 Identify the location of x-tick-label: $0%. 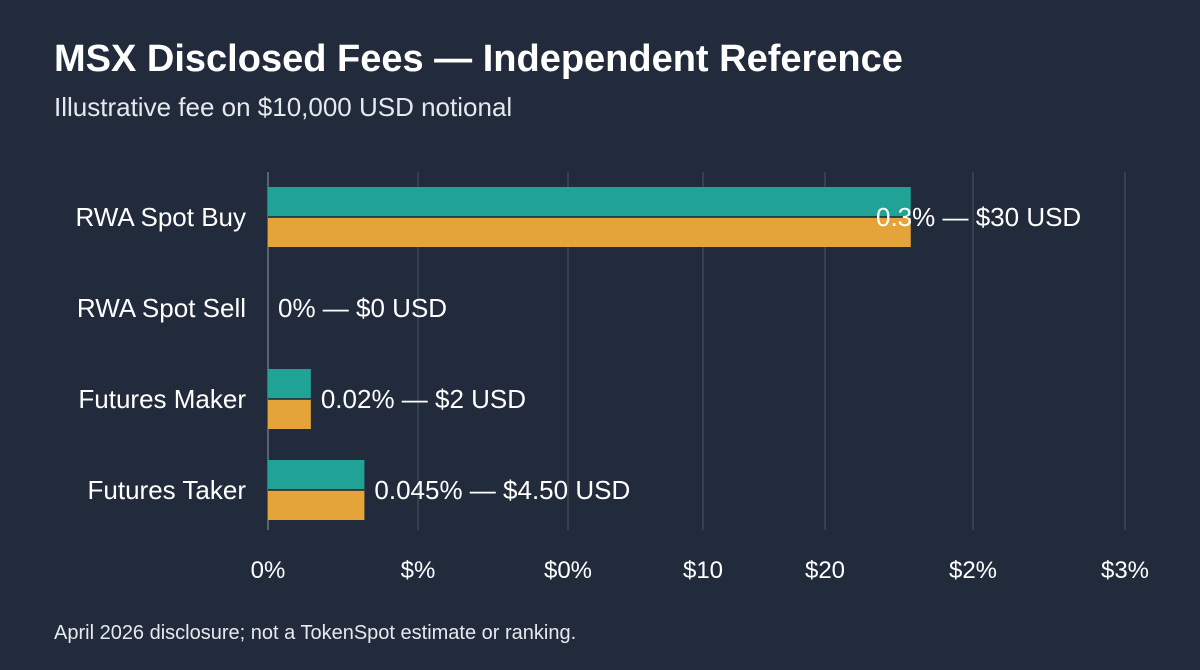
(568, 570).